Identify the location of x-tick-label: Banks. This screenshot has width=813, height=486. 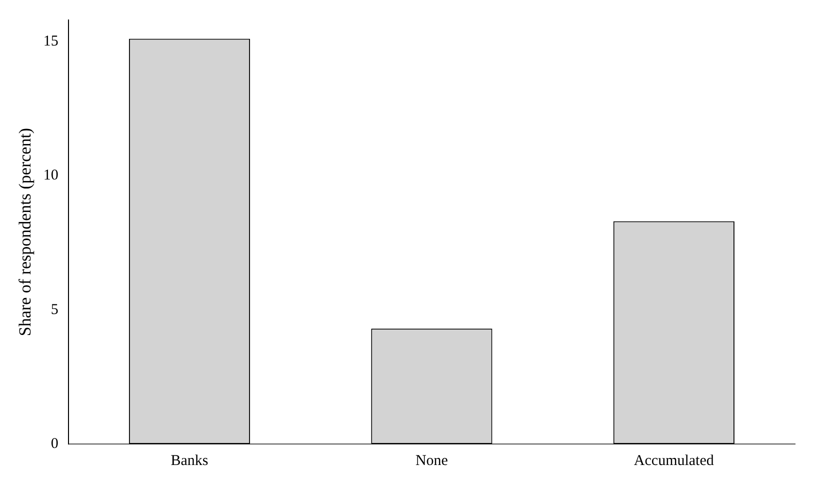
(189, 460).